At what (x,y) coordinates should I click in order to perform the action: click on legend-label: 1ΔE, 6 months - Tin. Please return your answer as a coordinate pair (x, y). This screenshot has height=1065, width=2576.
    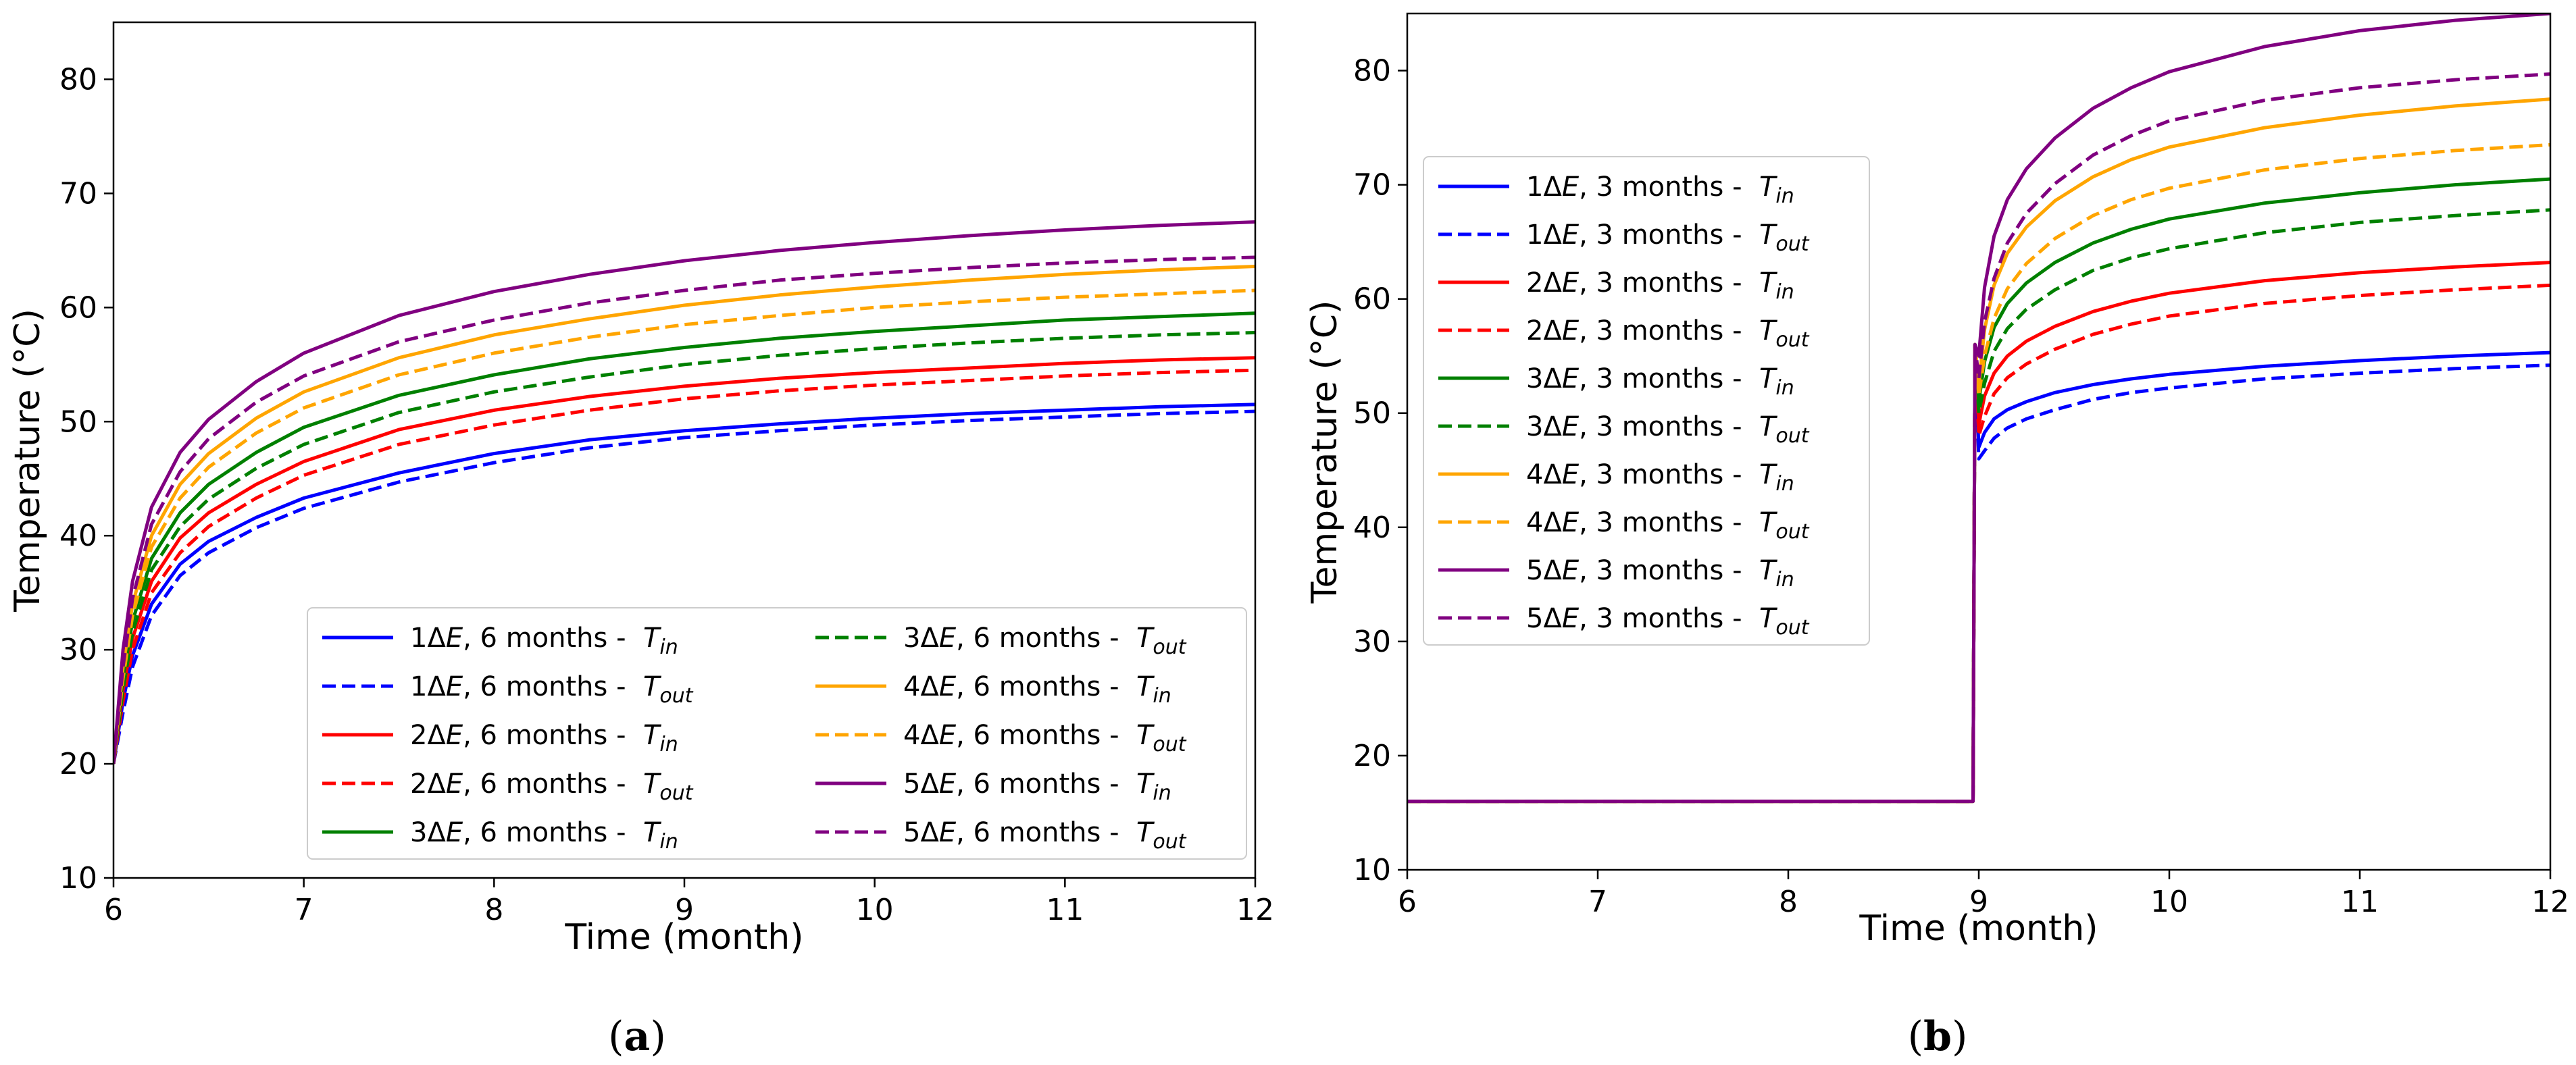
    Looking at the image, I should click on (544, 641).